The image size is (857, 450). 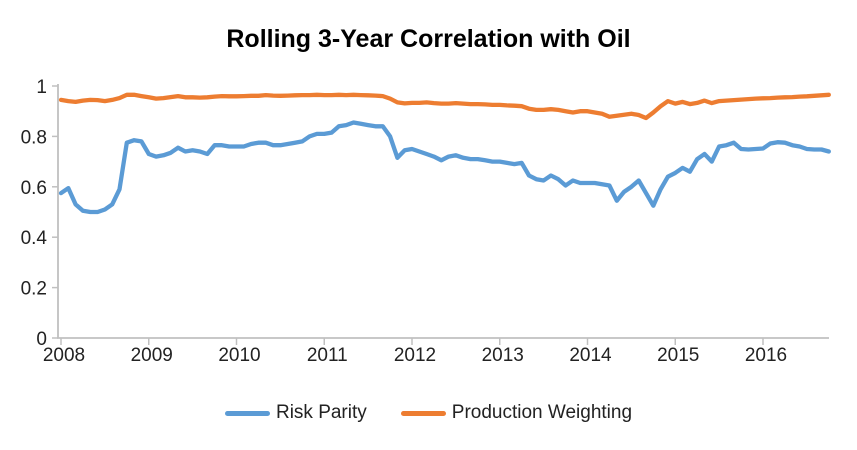 What do you see at coordinates (415, 355) in the screenshot?
I see `x-tick-label: 2012` at bounding box center [415, 355].